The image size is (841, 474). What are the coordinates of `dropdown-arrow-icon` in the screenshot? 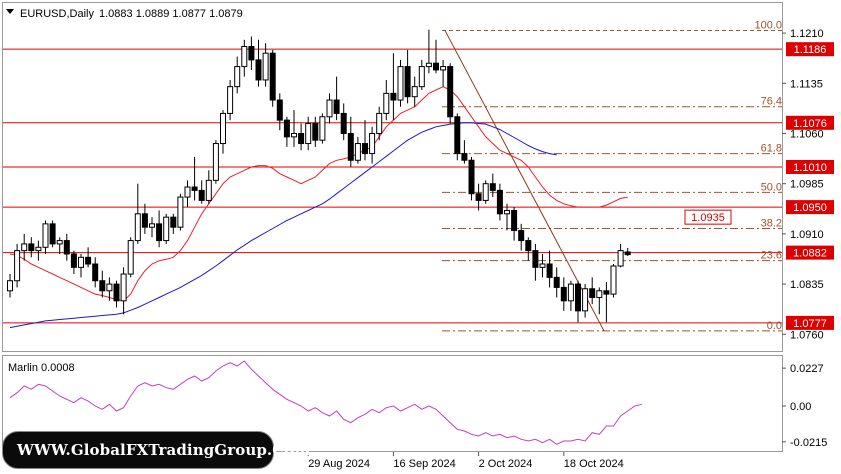 It's located at (10, 11).